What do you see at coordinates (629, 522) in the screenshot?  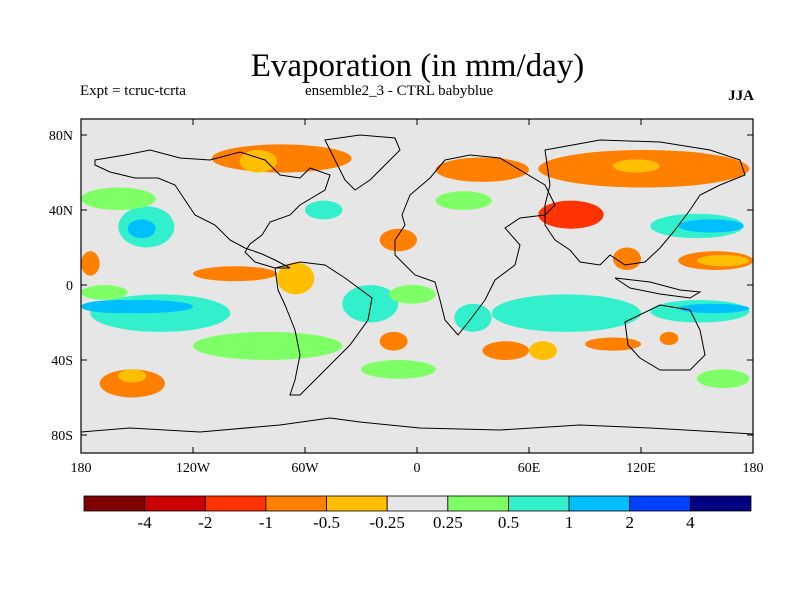 I see `colorbar-label: 2` at bounding box center [629, 522].